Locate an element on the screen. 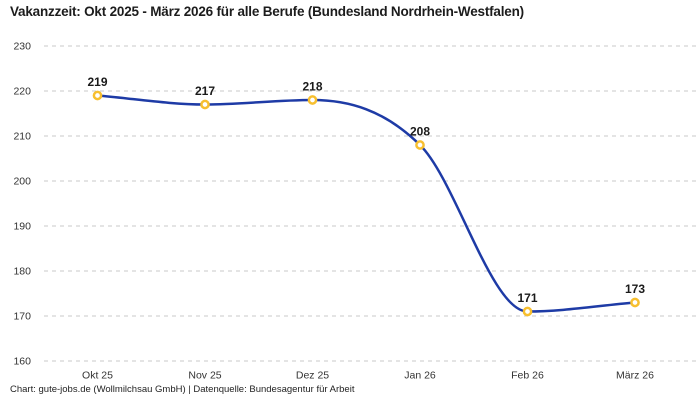 The width and height of the screenshot is (700, 400). data-point-label: 173 is located at coordinates (635, 289).